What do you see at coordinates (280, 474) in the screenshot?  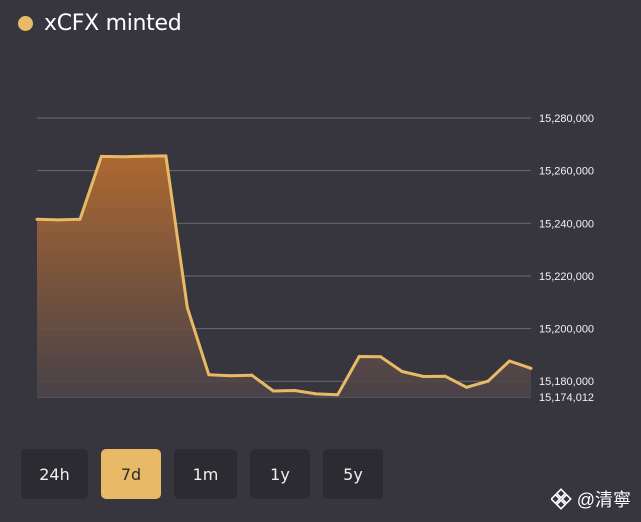 I see `range-1y-button: 1y` at bounding box center [280, 474].